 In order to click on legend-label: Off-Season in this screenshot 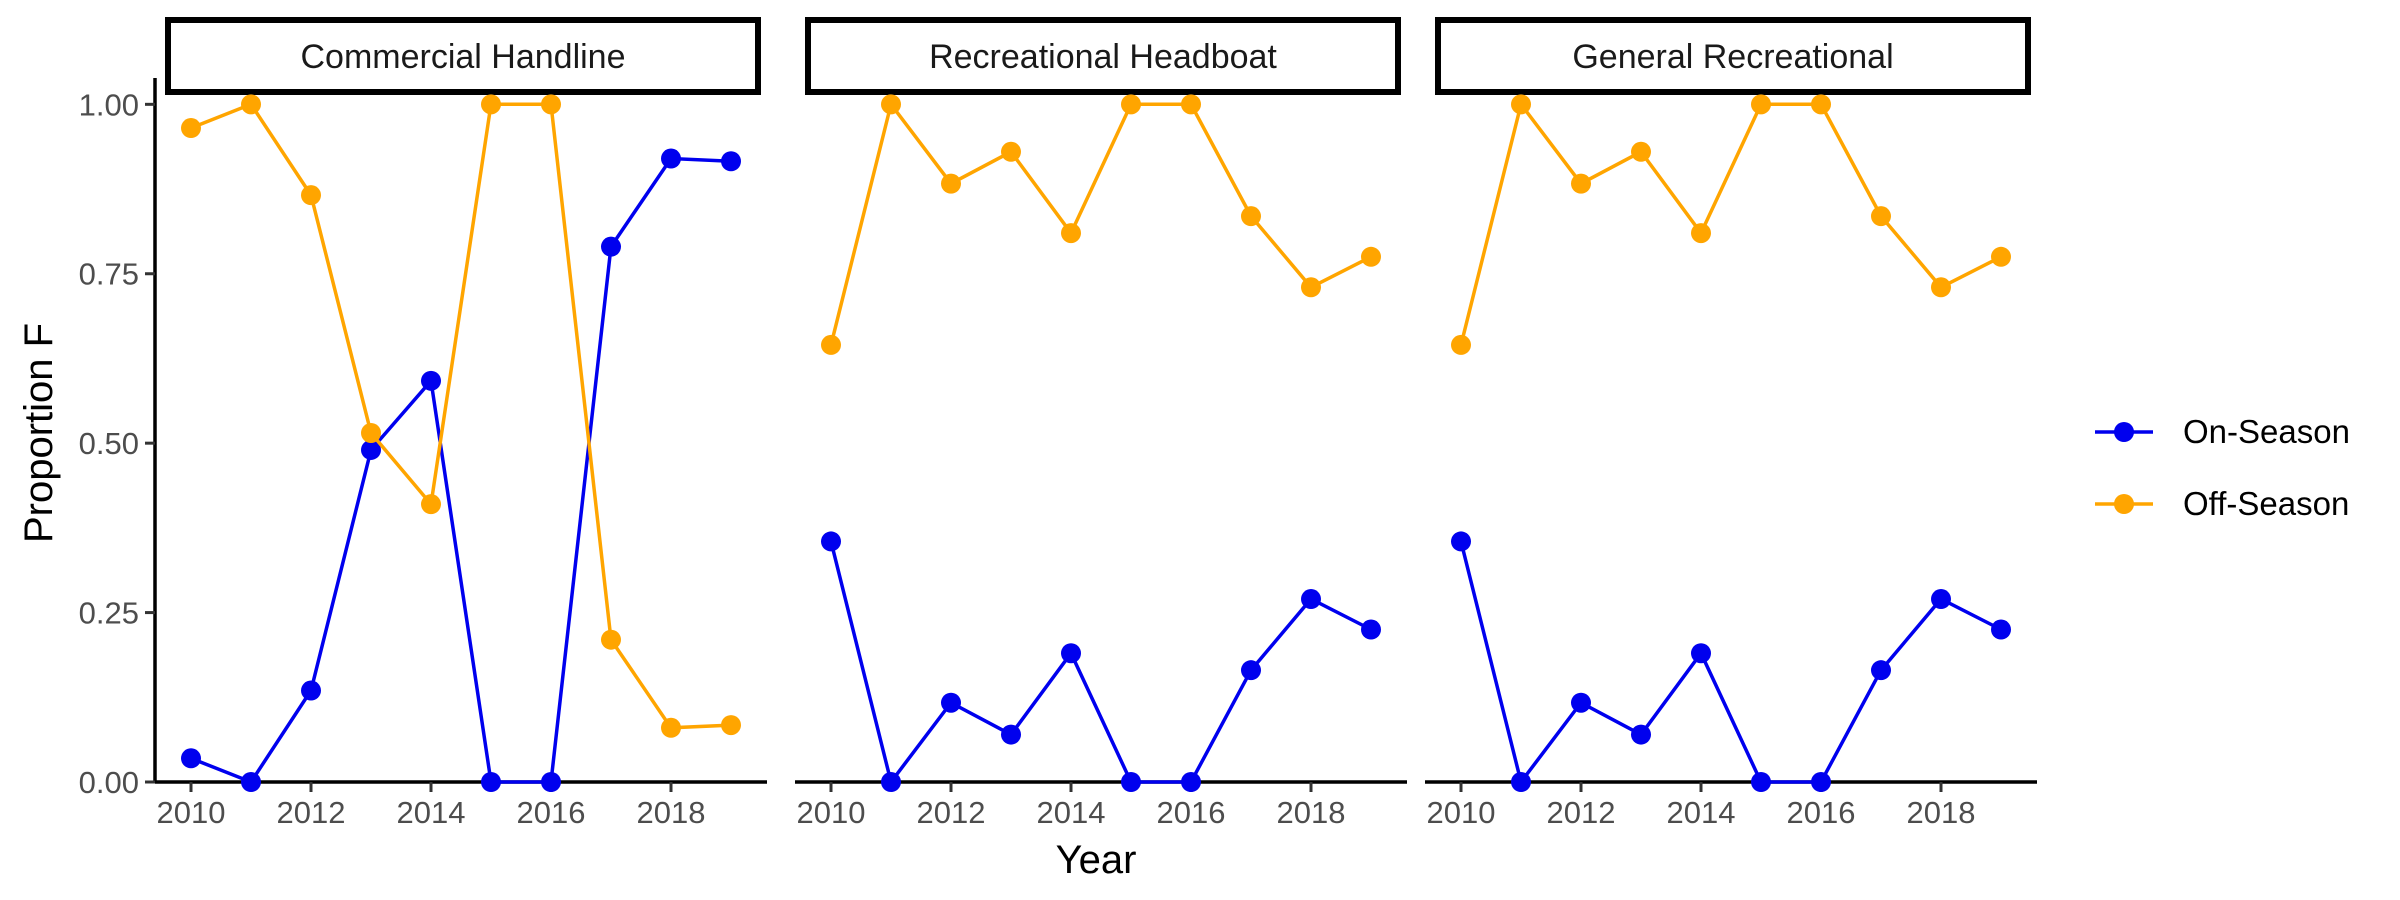, I will do `click(2266, 503)`.